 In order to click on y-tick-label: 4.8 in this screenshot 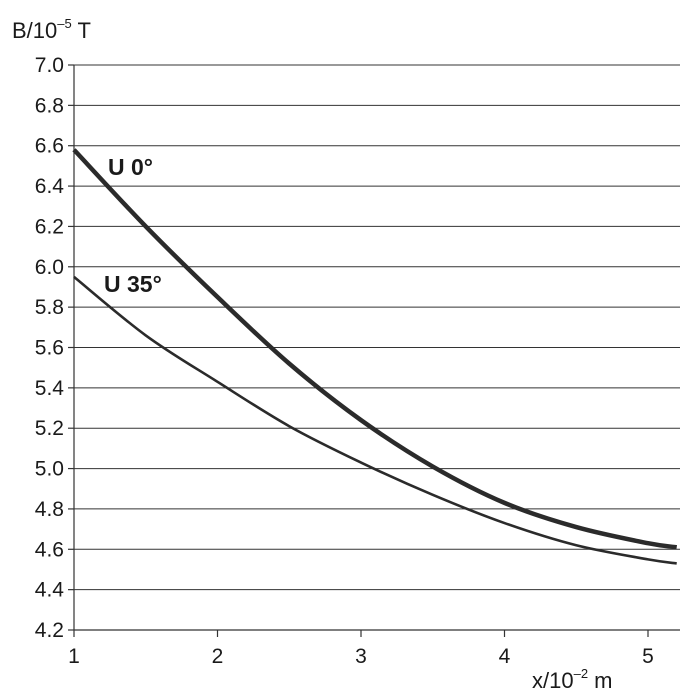, I will do `click(49, 509)`.